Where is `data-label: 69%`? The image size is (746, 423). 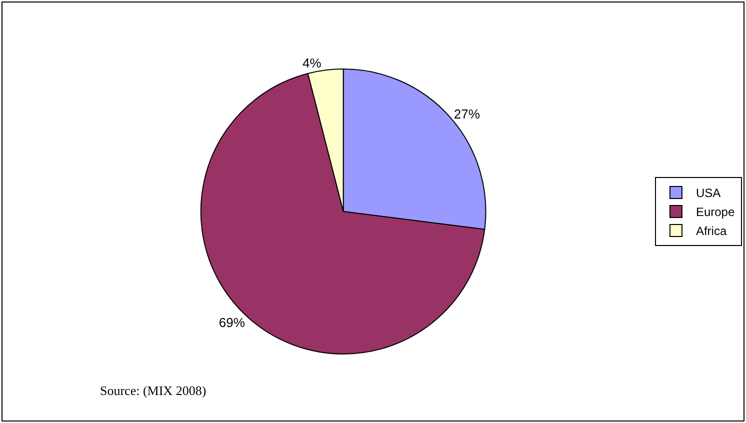
data-label: 69% is located at coordinates (232, 322).